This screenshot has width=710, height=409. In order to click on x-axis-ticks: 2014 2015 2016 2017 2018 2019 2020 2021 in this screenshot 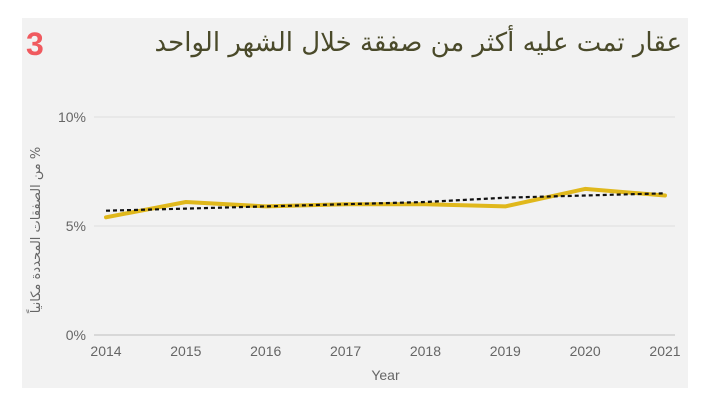, I will do `click(385, 351)`.